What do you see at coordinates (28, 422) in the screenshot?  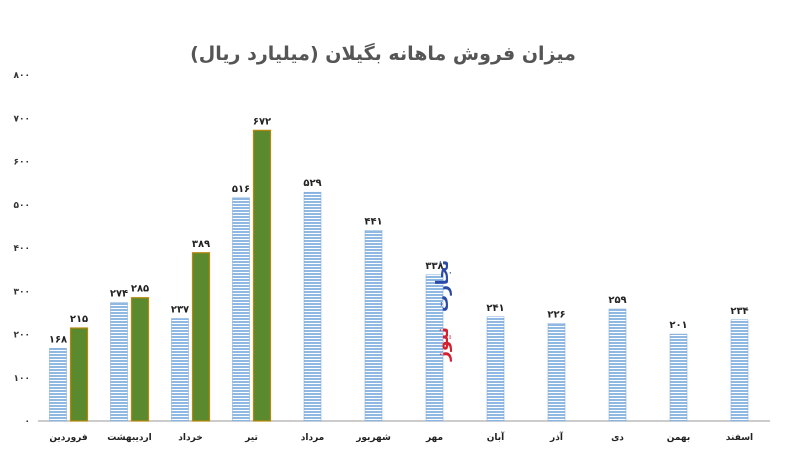 I see `y-tick-label: ۰` at bounding box center [28, 422].